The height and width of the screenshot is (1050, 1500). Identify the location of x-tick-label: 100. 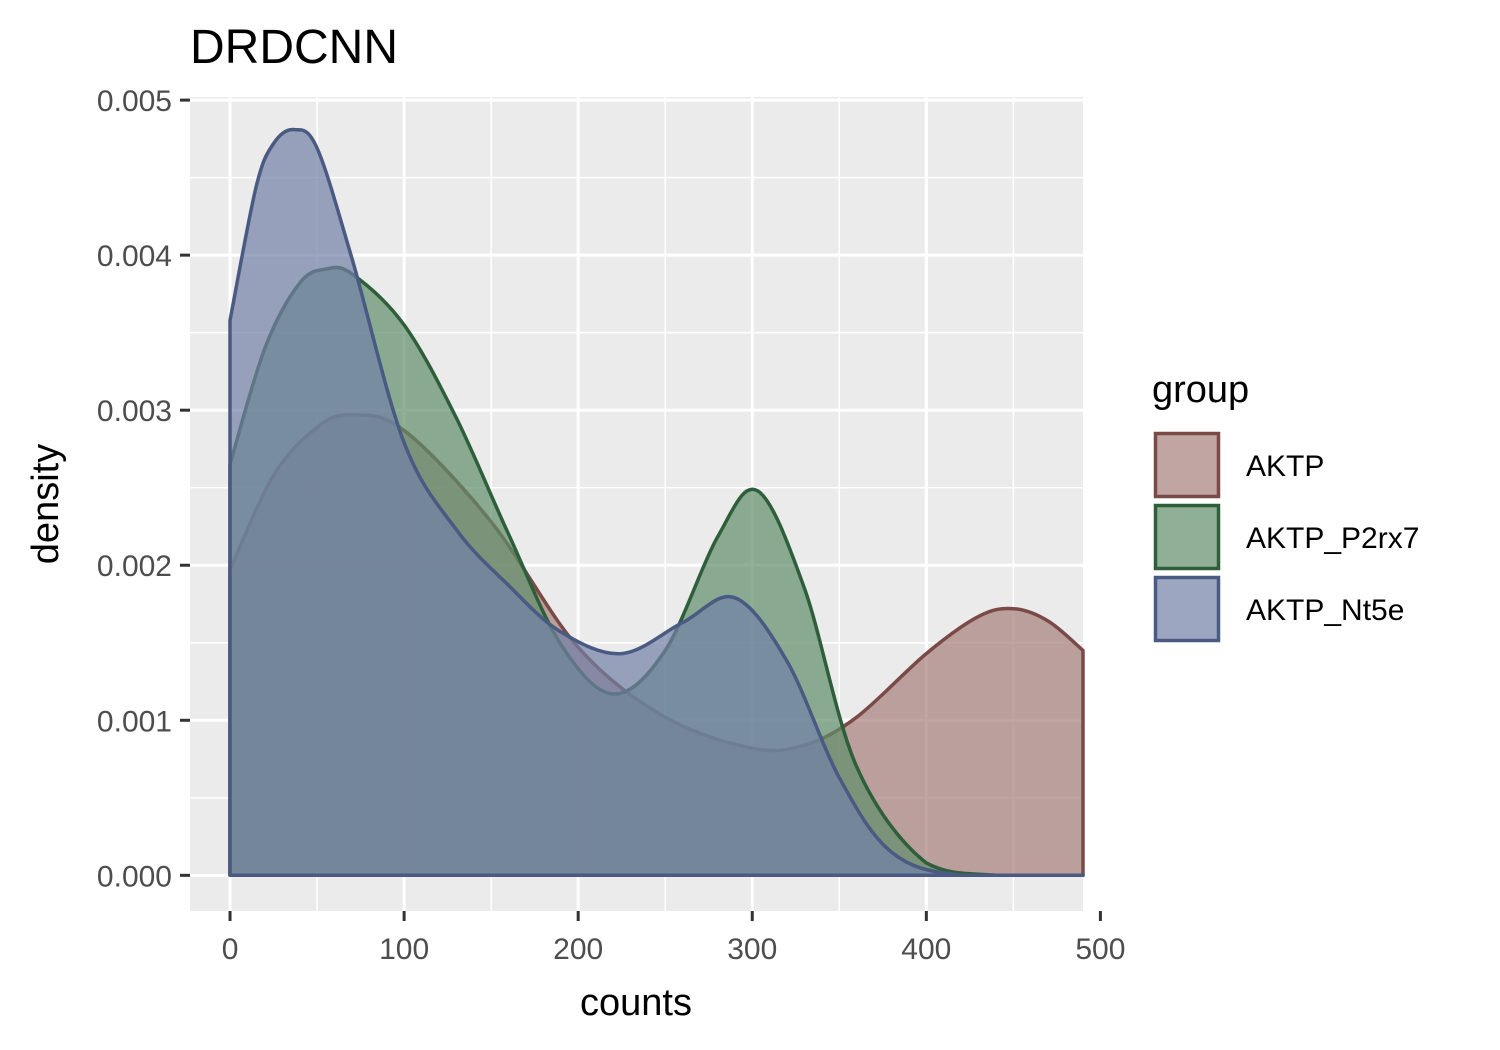
(404, 949).